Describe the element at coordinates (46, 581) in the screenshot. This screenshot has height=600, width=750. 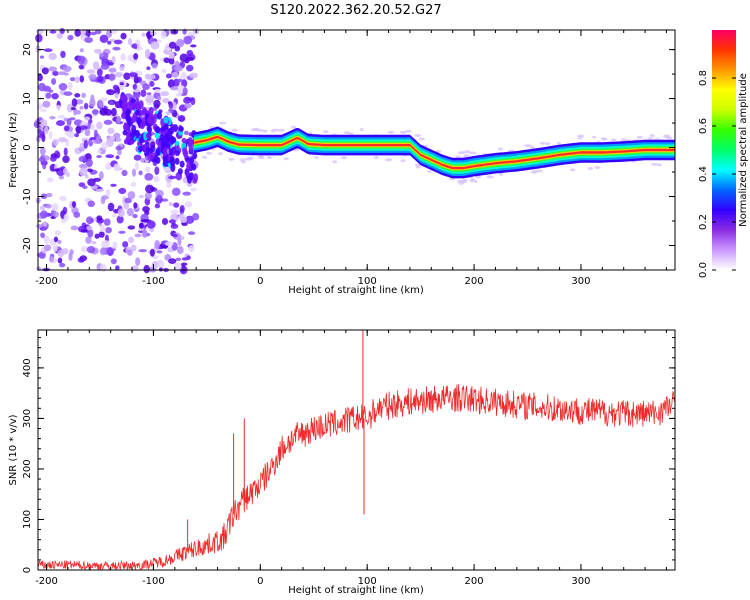
I see `snr-xtick-label: -200` at that location.